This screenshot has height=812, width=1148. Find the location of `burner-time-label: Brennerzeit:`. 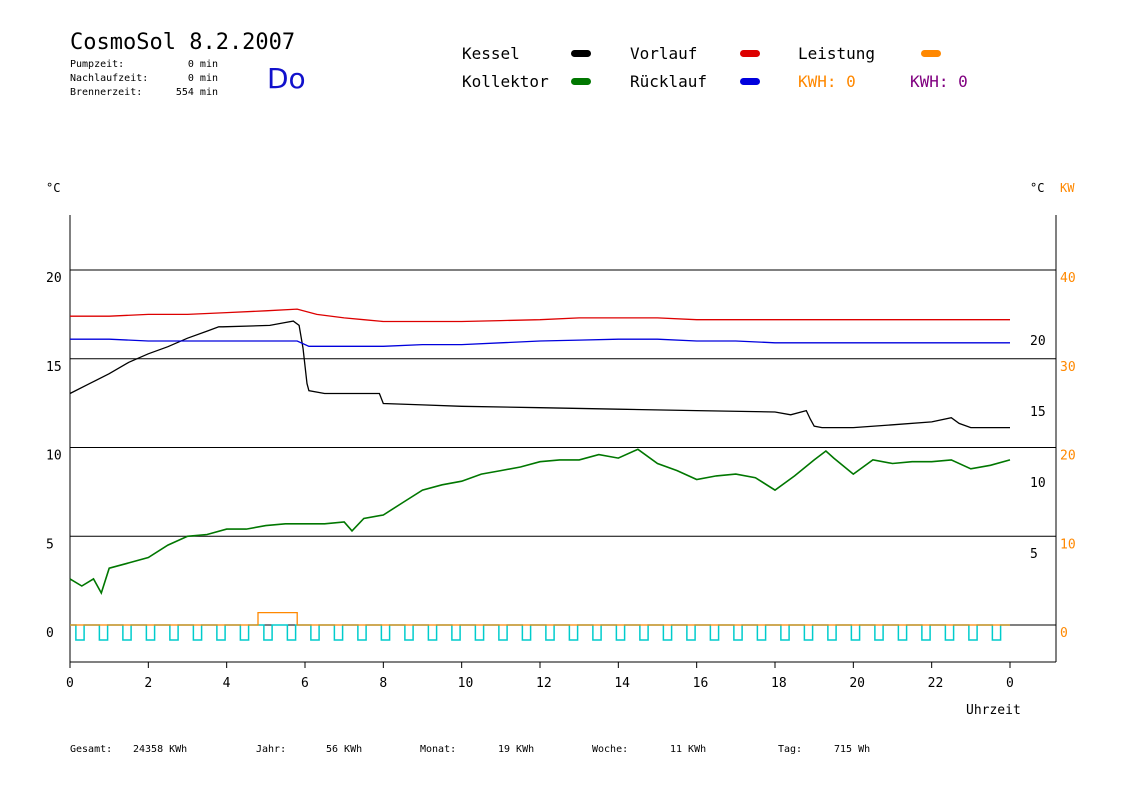

burner-time-label: Brennerzeit: is located at coordinates (106, 92).